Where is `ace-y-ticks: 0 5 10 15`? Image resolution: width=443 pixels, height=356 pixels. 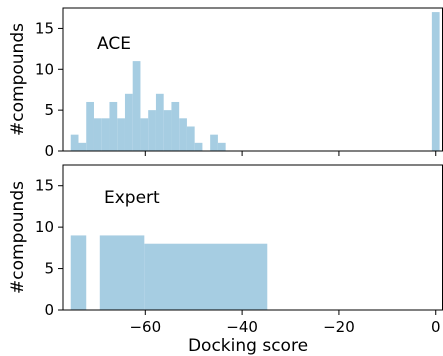 ace-y-ticks: 0 5 10 15 is located at coordinates (49, 89).